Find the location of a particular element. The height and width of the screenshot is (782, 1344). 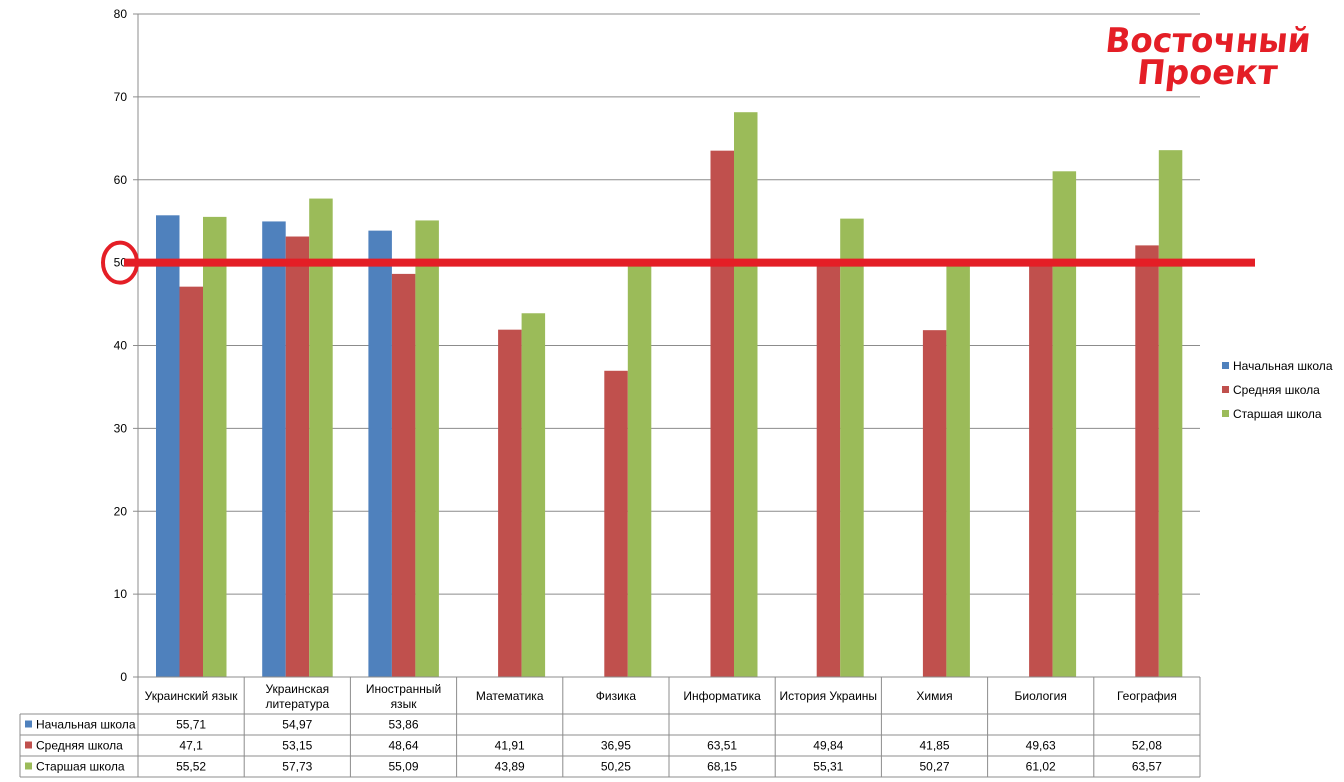

table-series-name: Средняя школа is located at coordinates (79, 746).